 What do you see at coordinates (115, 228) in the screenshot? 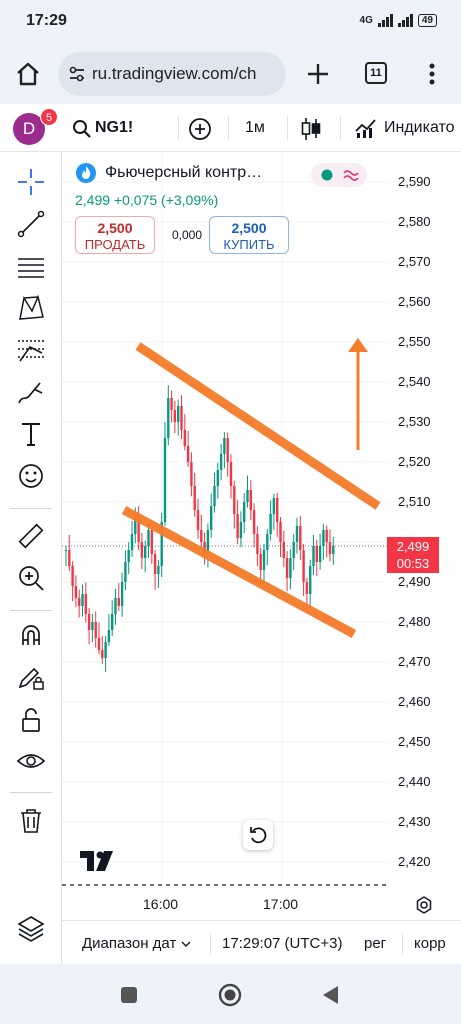
I see `sell-price: 2,500` at bounding box center [115, 228].